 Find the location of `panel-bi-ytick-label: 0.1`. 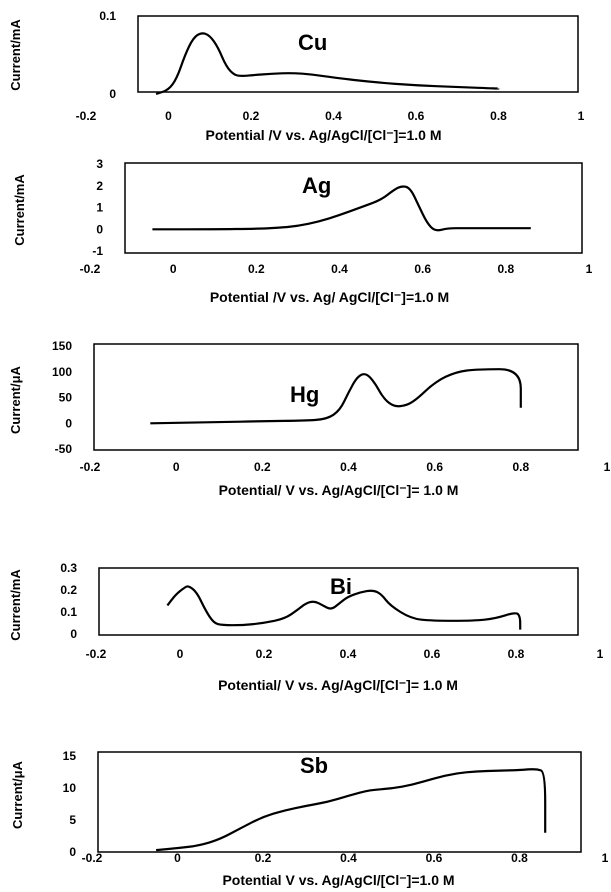

panel-bi-ytick-label: 0.1 is located at coordinates (68, 612).